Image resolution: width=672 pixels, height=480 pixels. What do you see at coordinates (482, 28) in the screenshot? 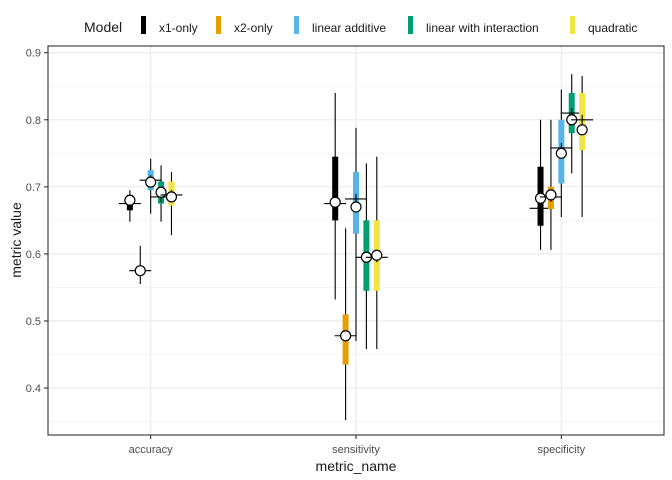
I see `legend-label-3: linear with interaction` at bounding box center [482, 28].